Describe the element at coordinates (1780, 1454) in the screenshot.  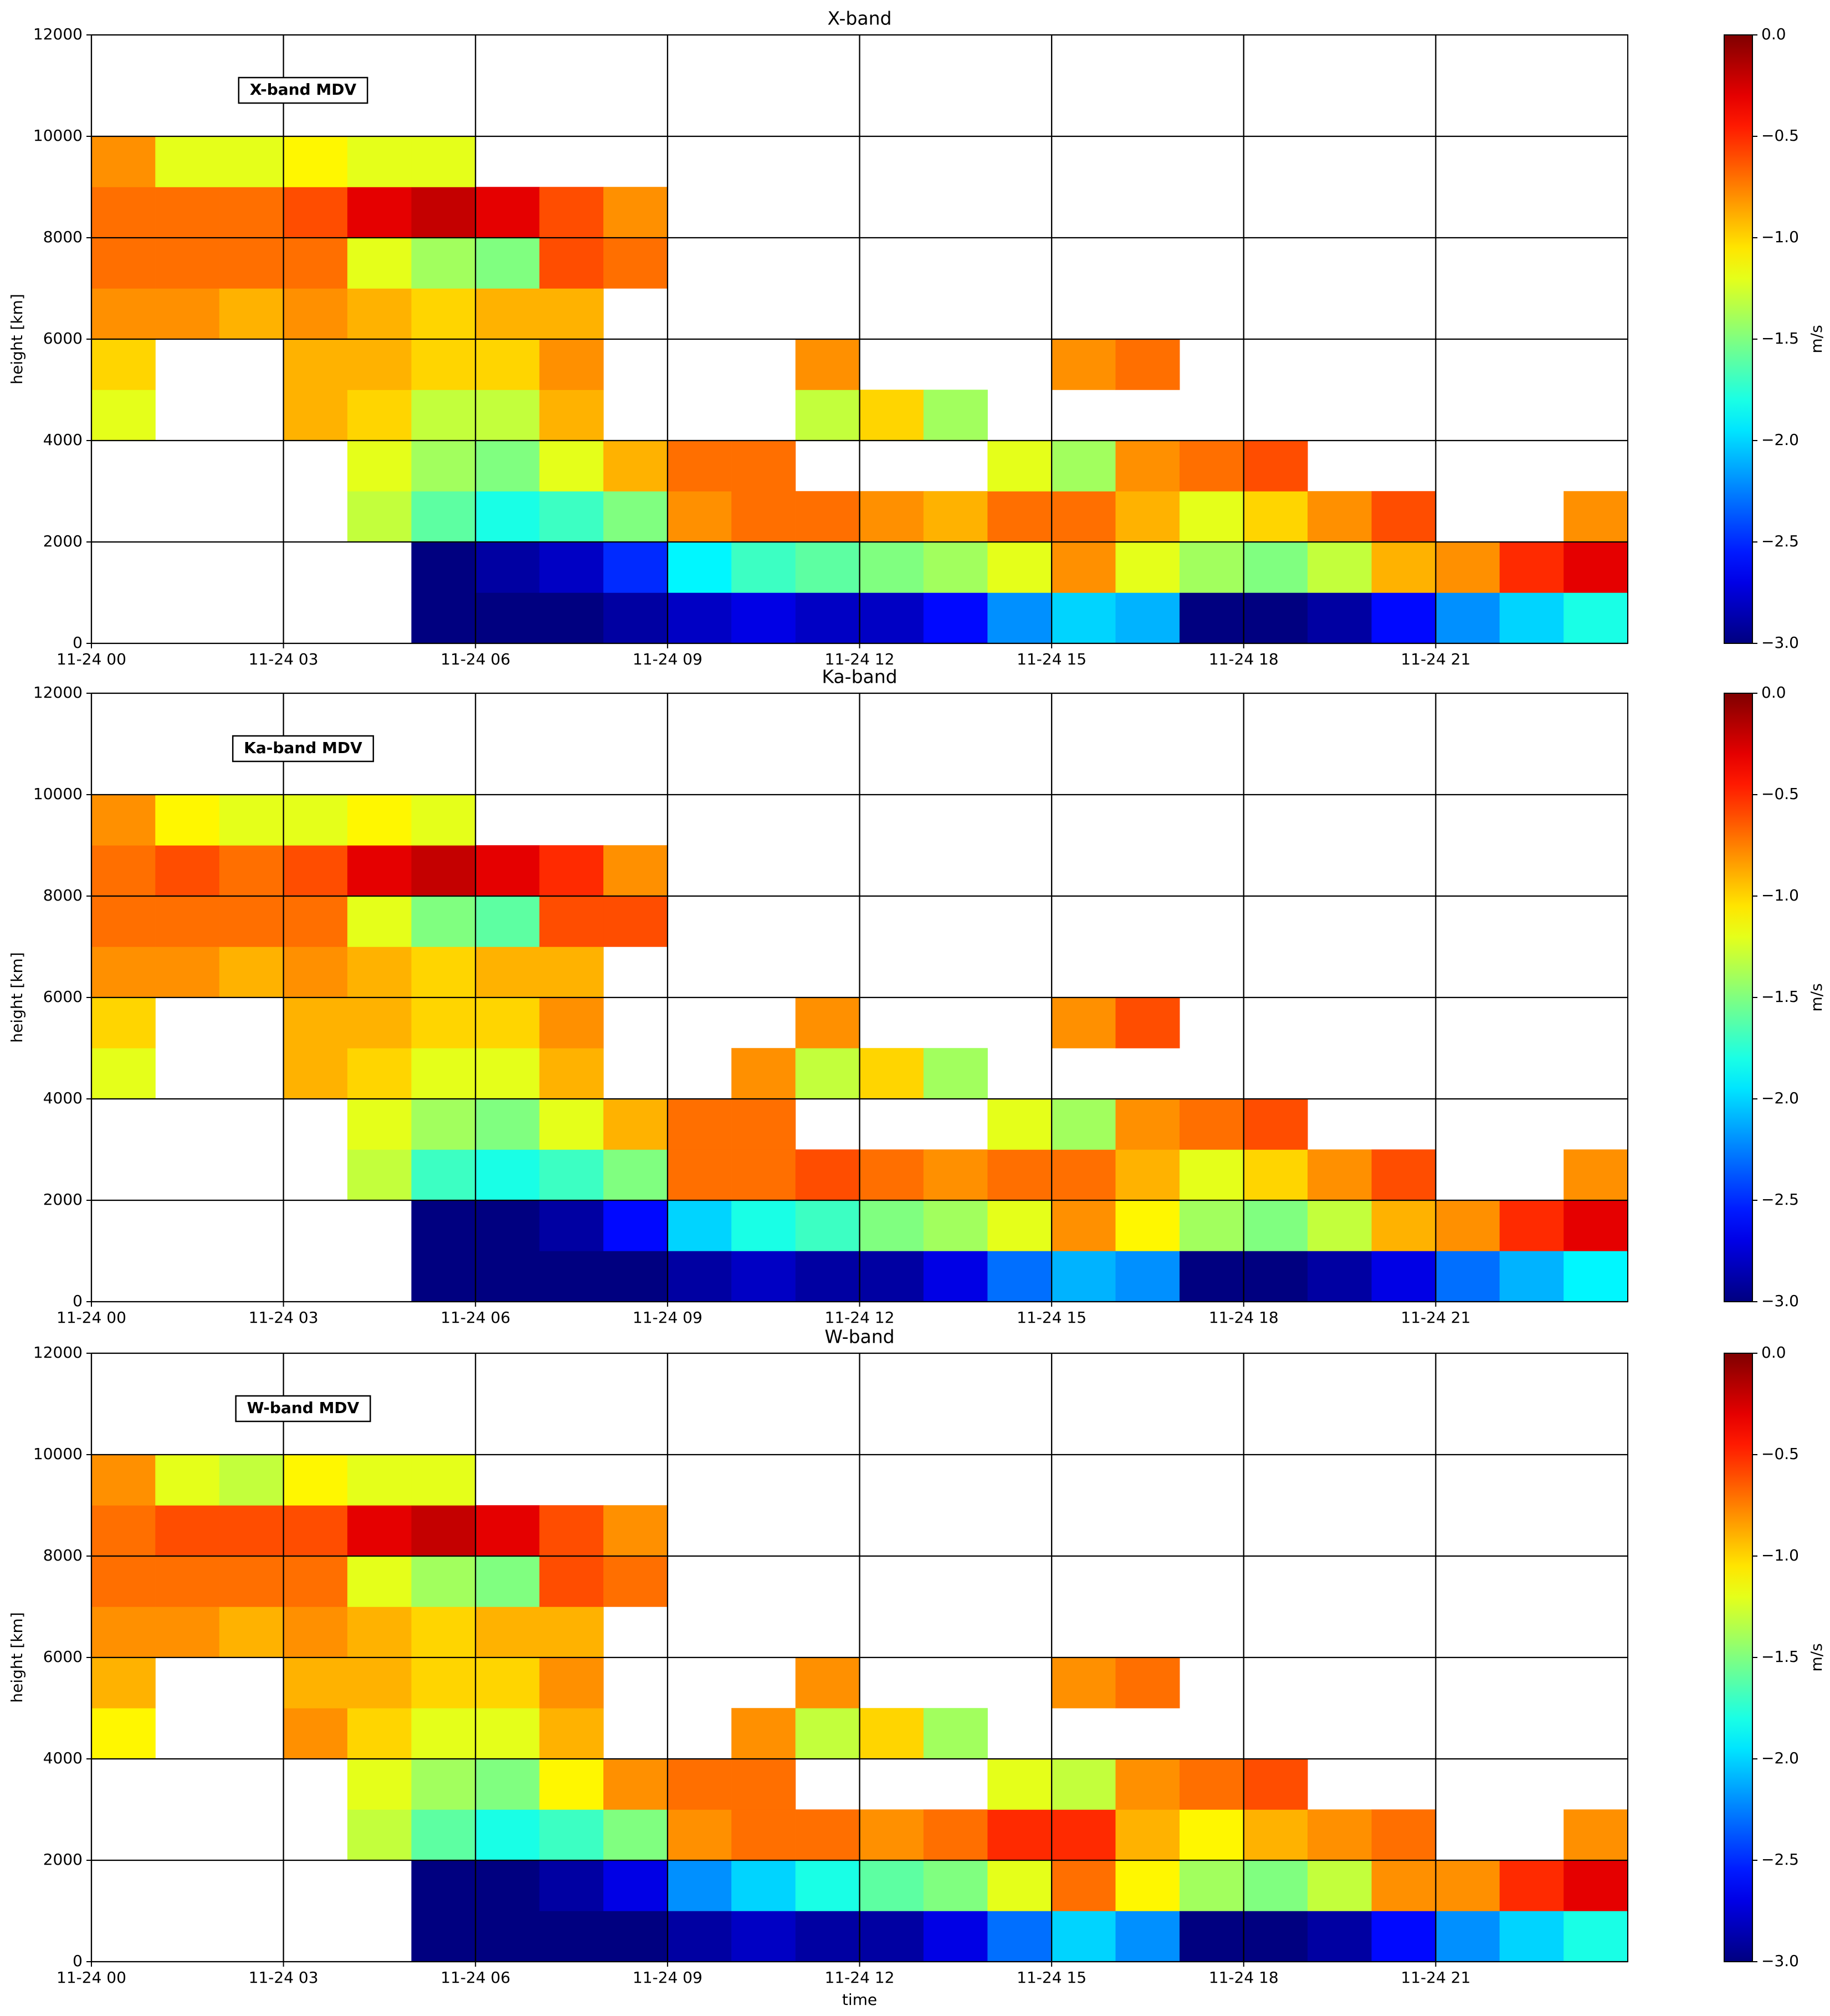
I see `colorbar-tick-label: −0.5` at that location.